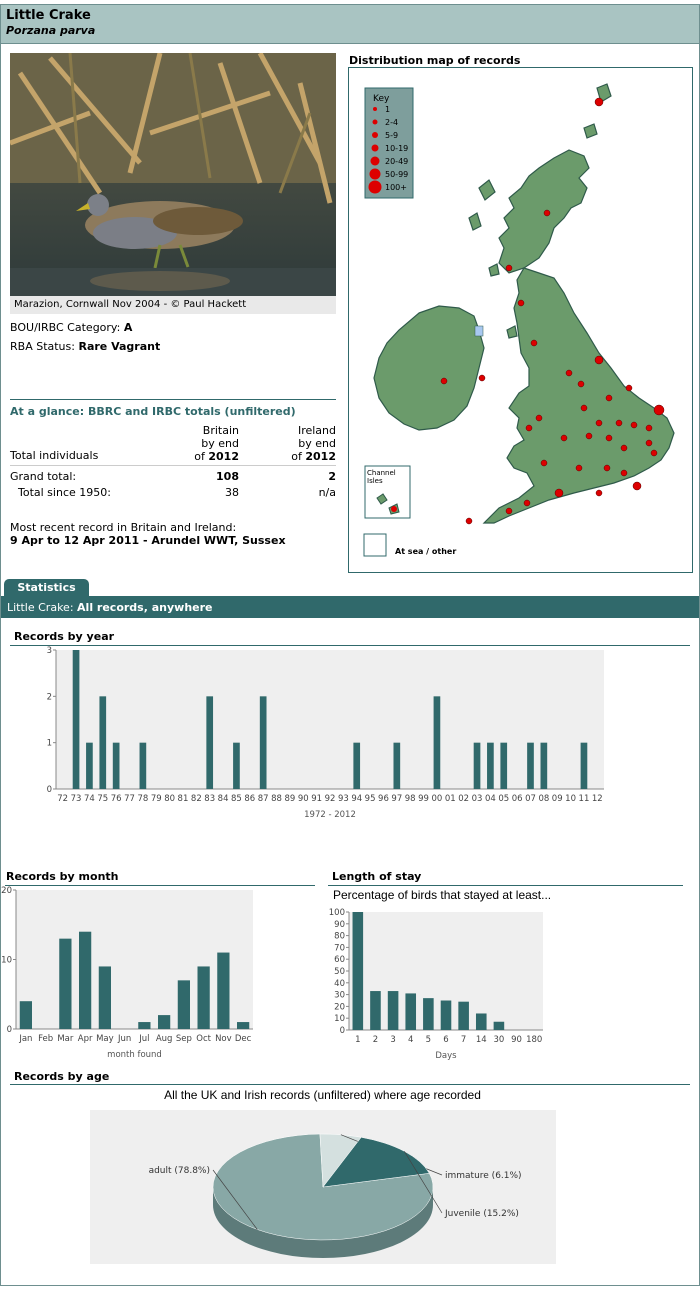  Describe the element at coordinates (173, 399) in the screenshot. I see `glance-divider` at that location.